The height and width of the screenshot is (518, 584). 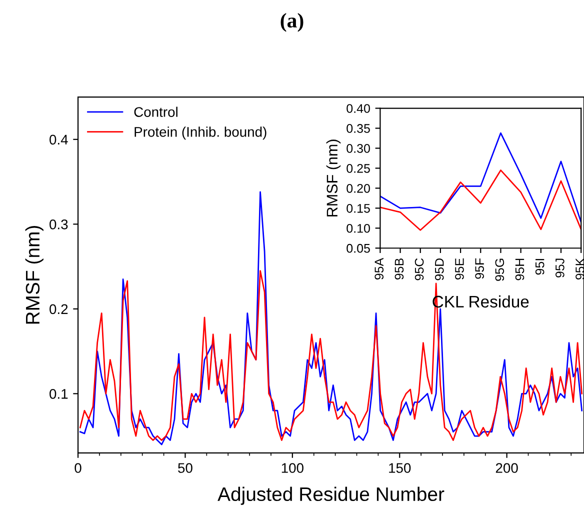 What do you see at coordinates (156, 111) in the screenshot?
I see `legend-label: Control` at bounding box center [156, 111].